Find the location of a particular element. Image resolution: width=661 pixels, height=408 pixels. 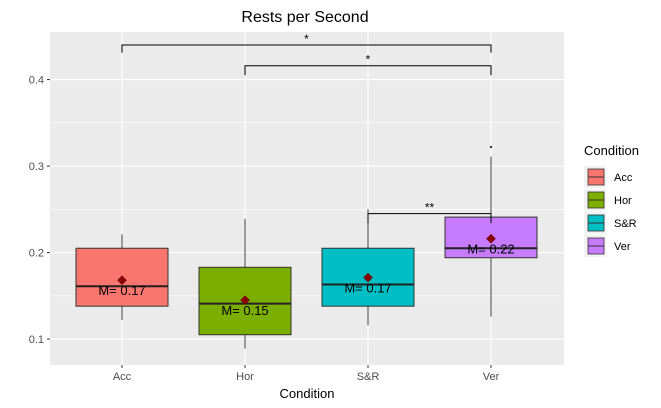

legend-label: Ver is located at coordinates (622, 247).